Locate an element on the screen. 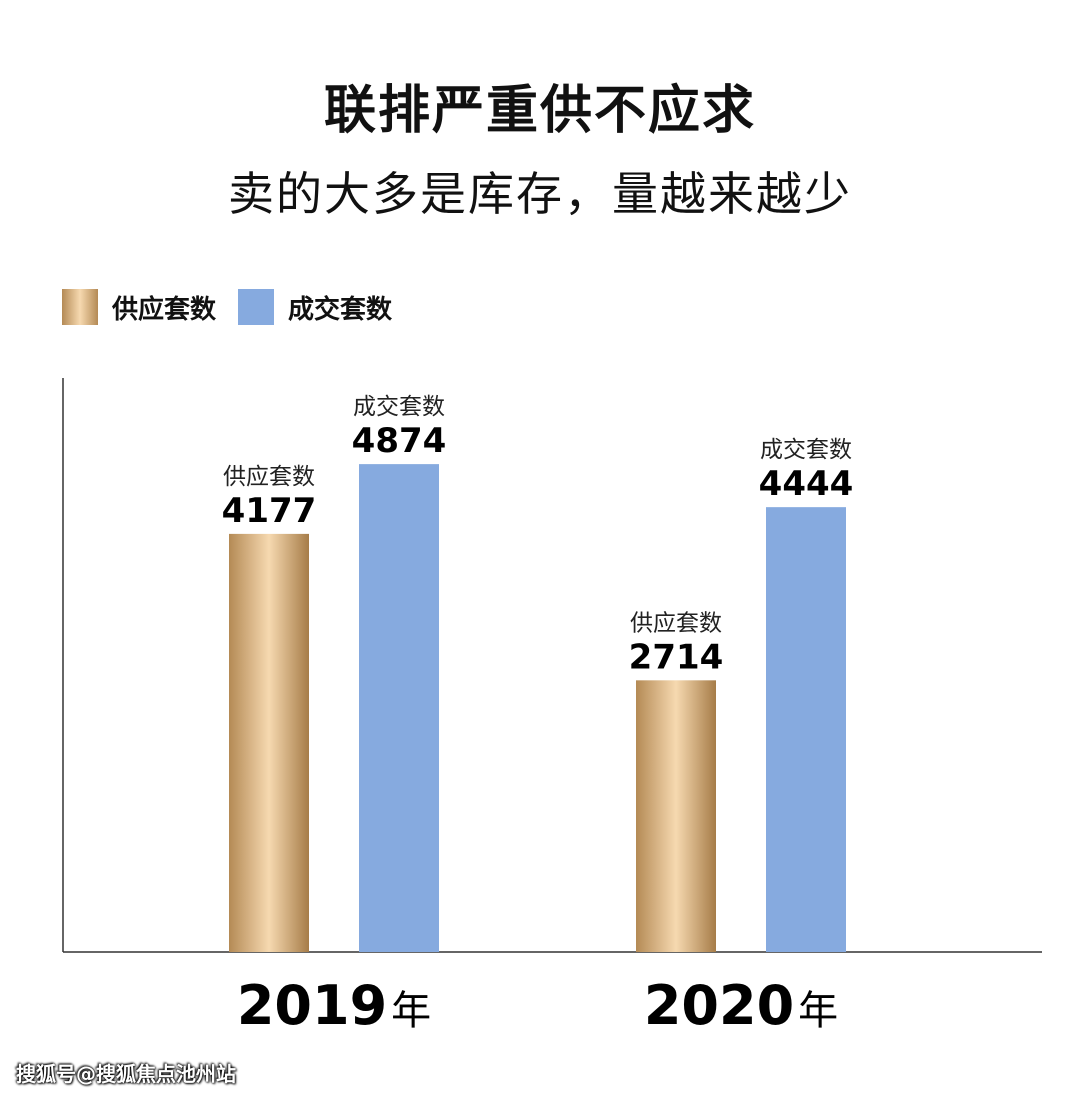 Image resolution: width=1080 pixels, height=1094 pixels. bar-deals-2020 is located at coordinates (806, 729).